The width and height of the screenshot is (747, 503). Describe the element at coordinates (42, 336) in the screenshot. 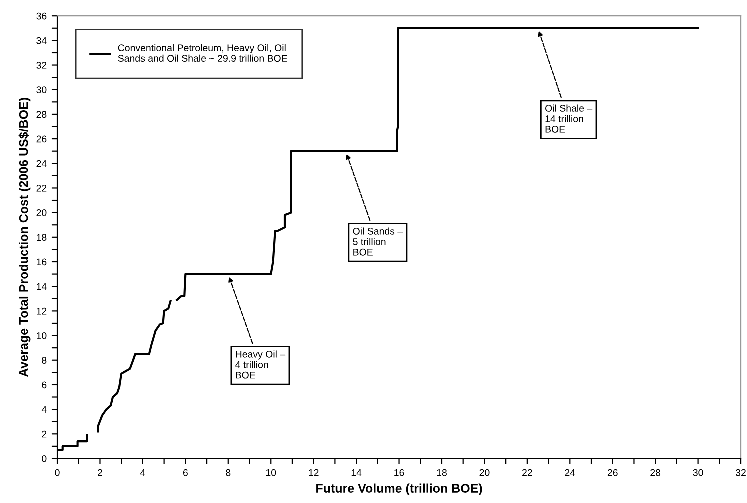

I see `y-tick-label: 10` at that location.